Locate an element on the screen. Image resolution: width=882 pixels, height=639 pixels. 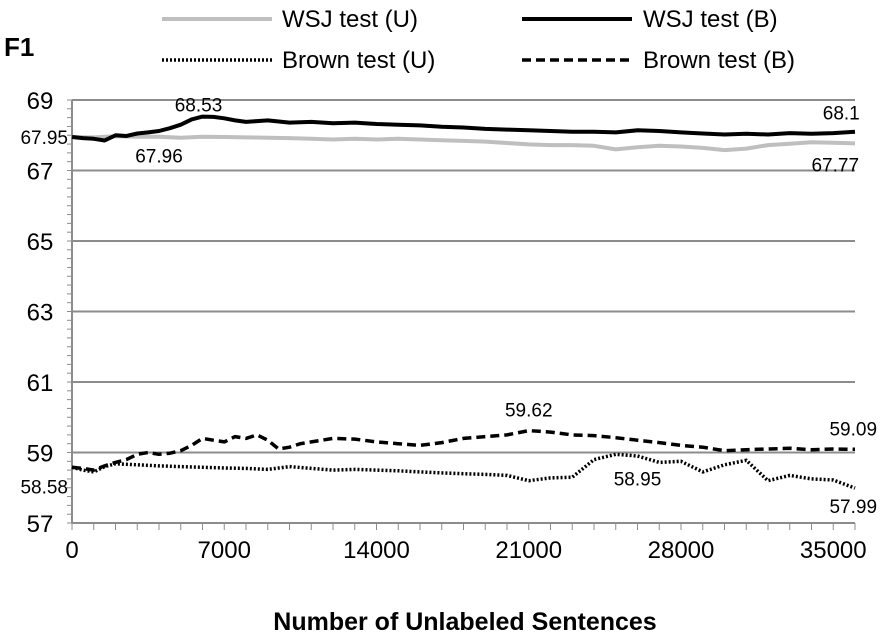
y-tick-label: 67 is located at coordinates (40, 172).